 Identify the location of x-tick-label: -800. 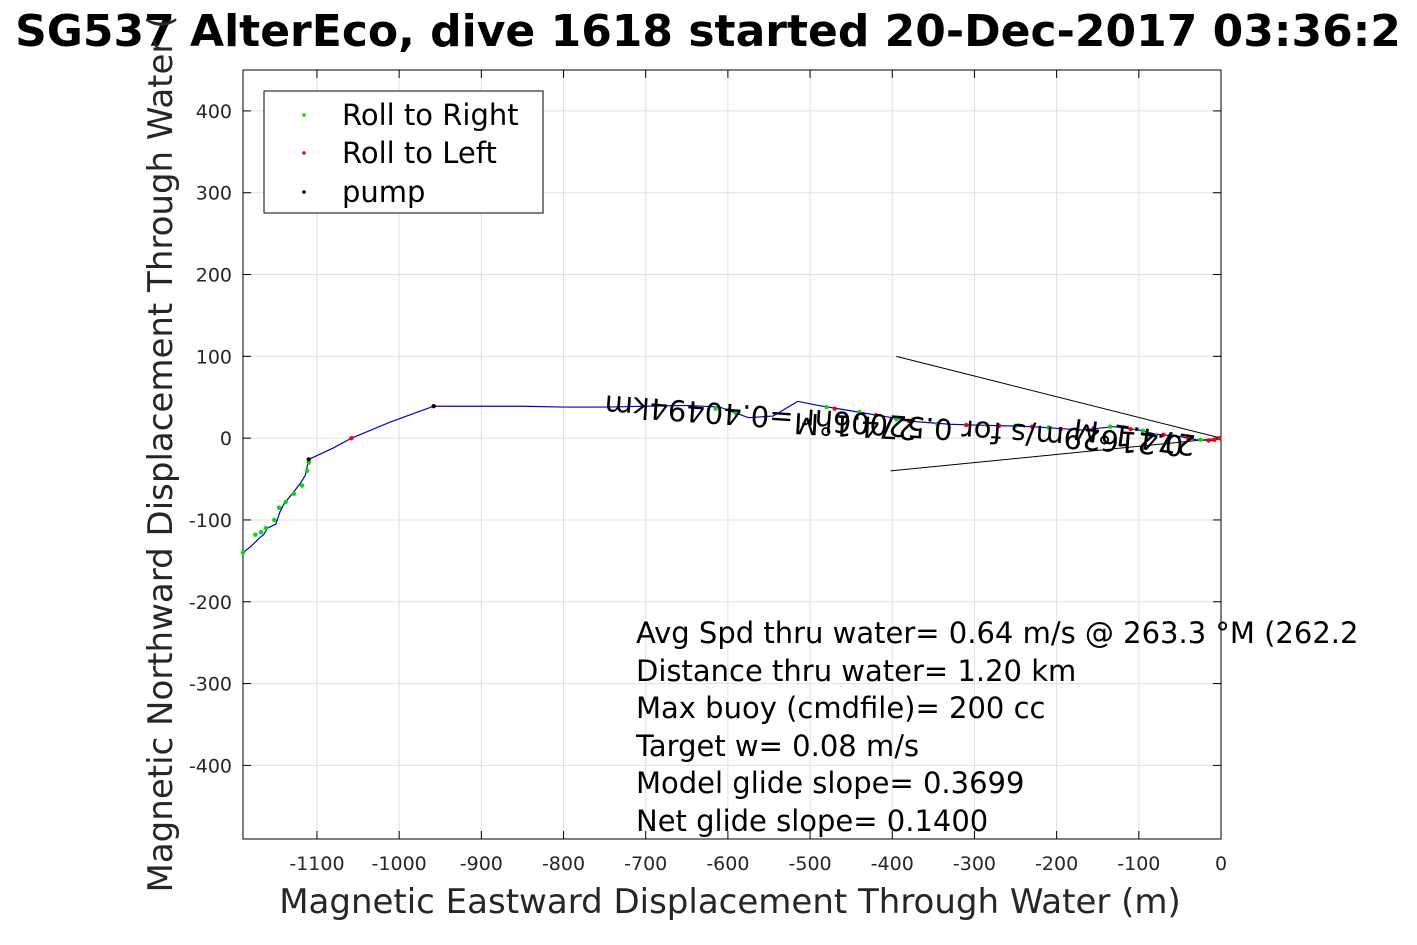
(563, 864).